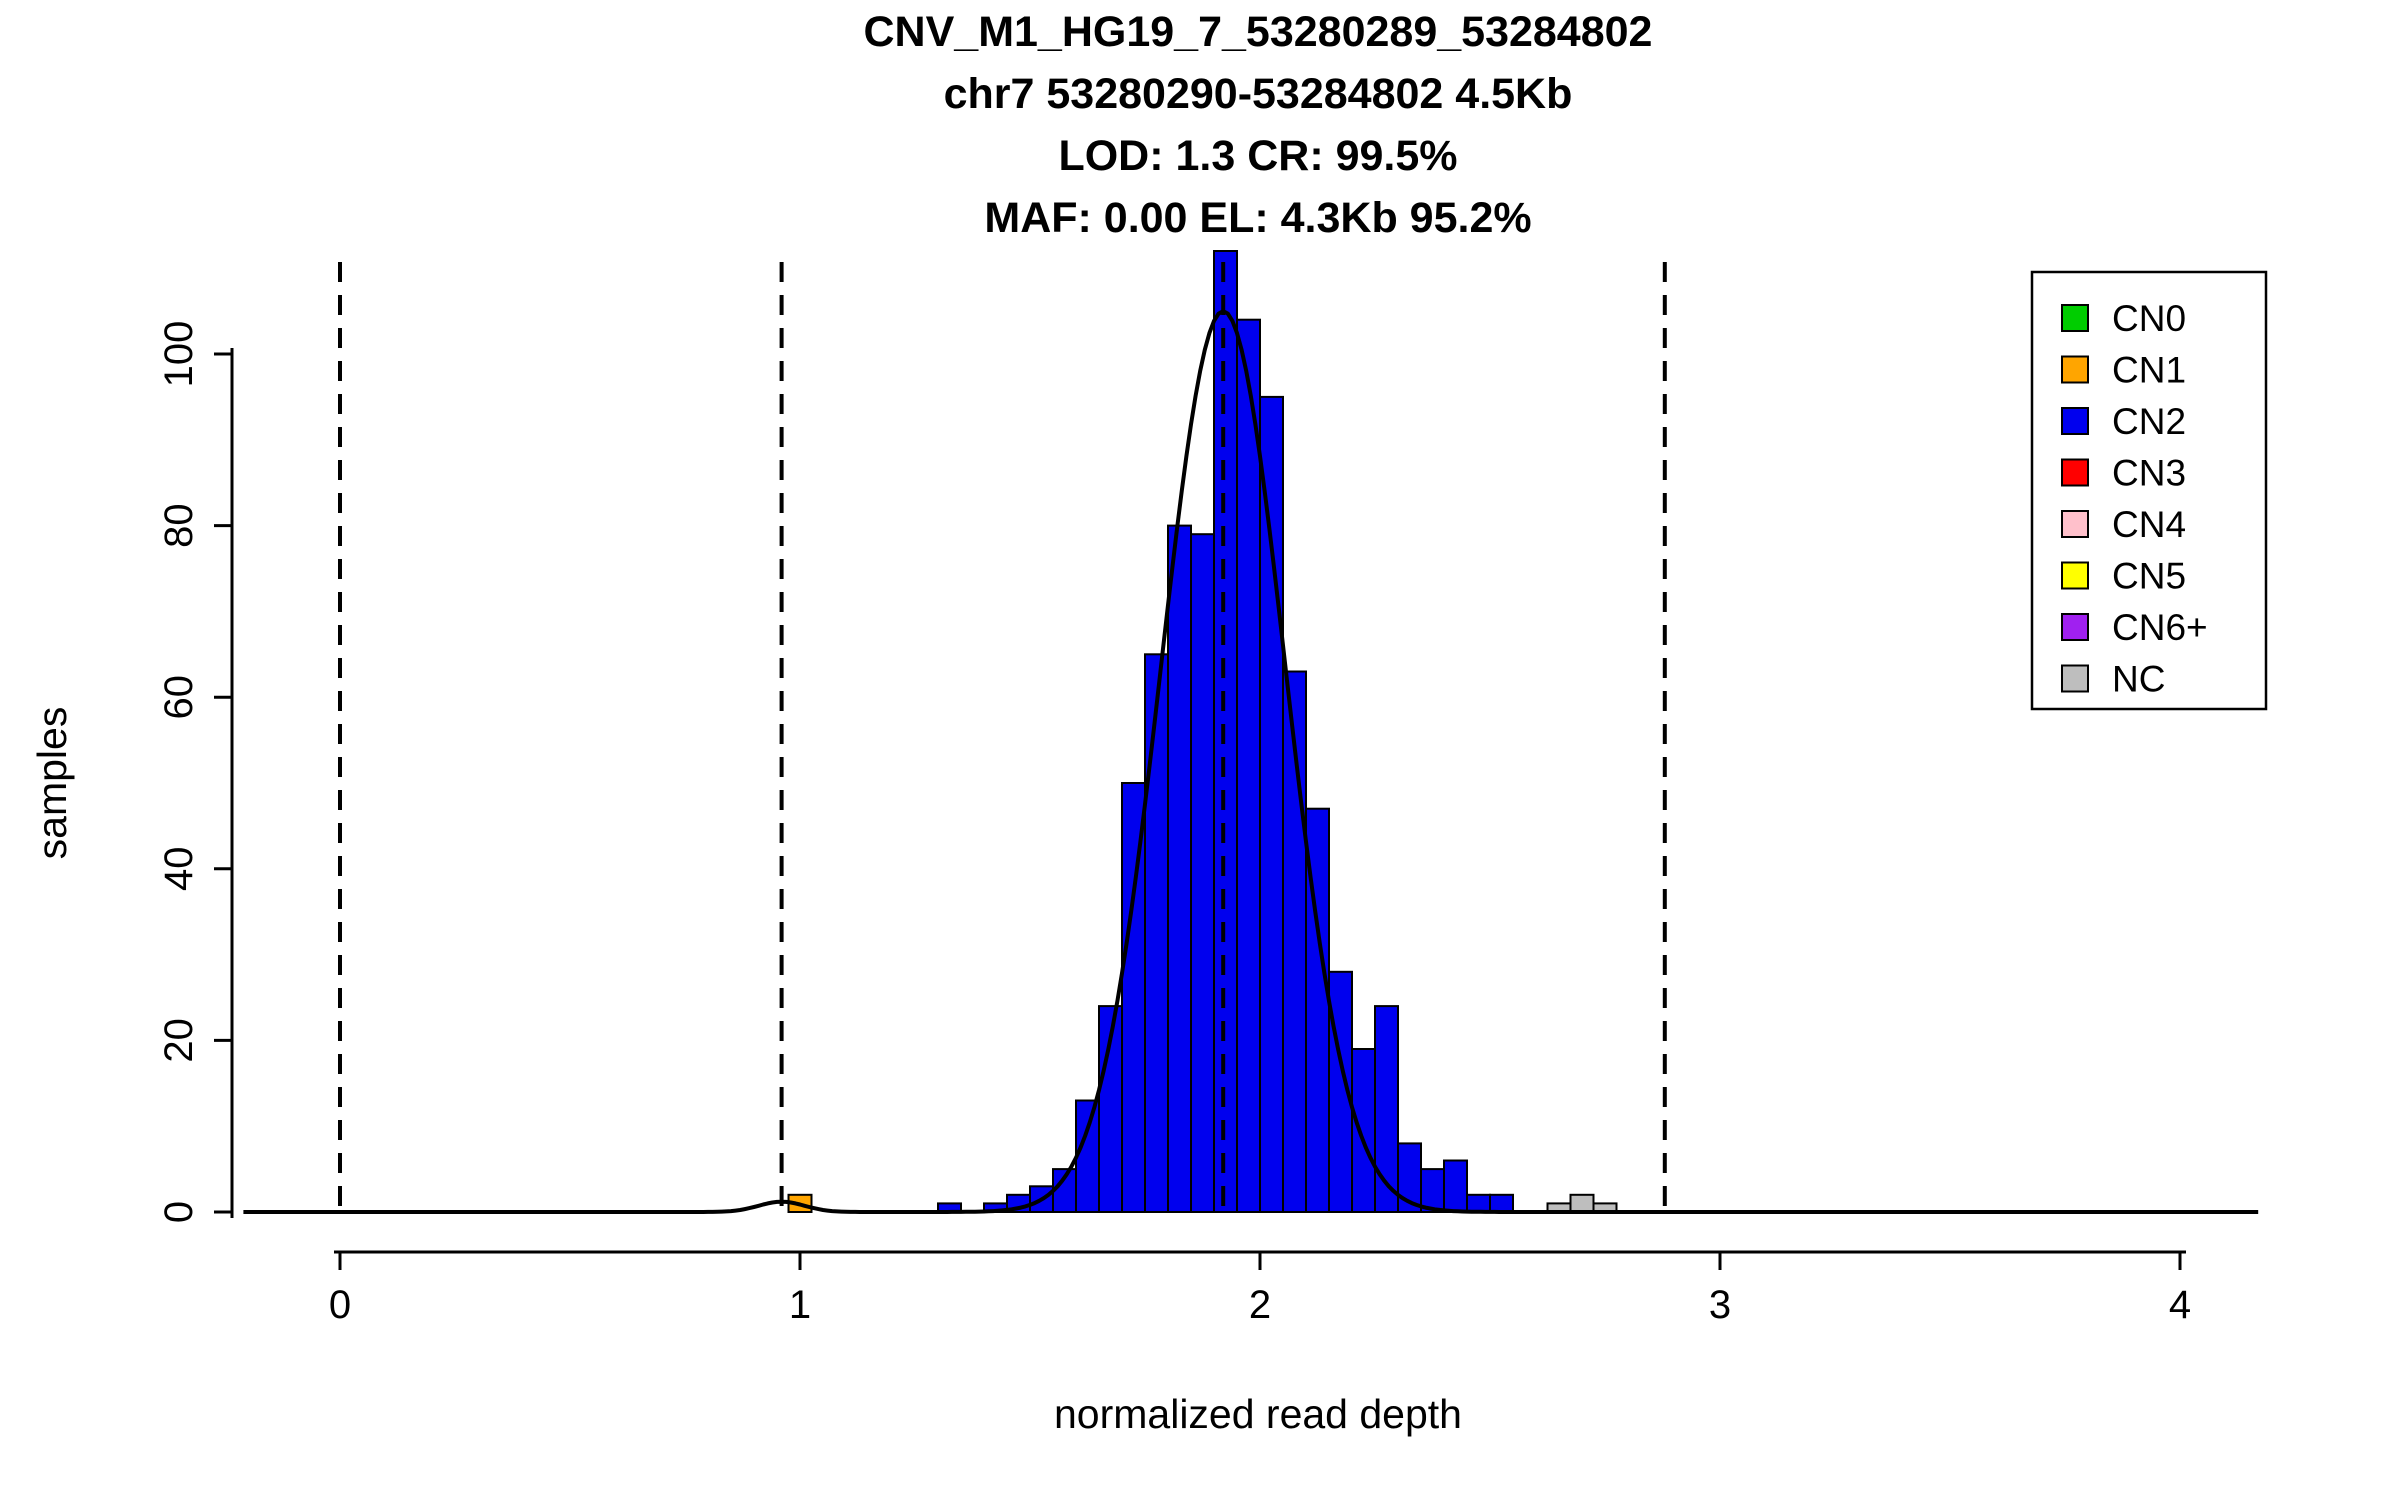 This screenshot has width=2400, height=1500. I want to click on y-tick-label: 80, so click(179, 525).